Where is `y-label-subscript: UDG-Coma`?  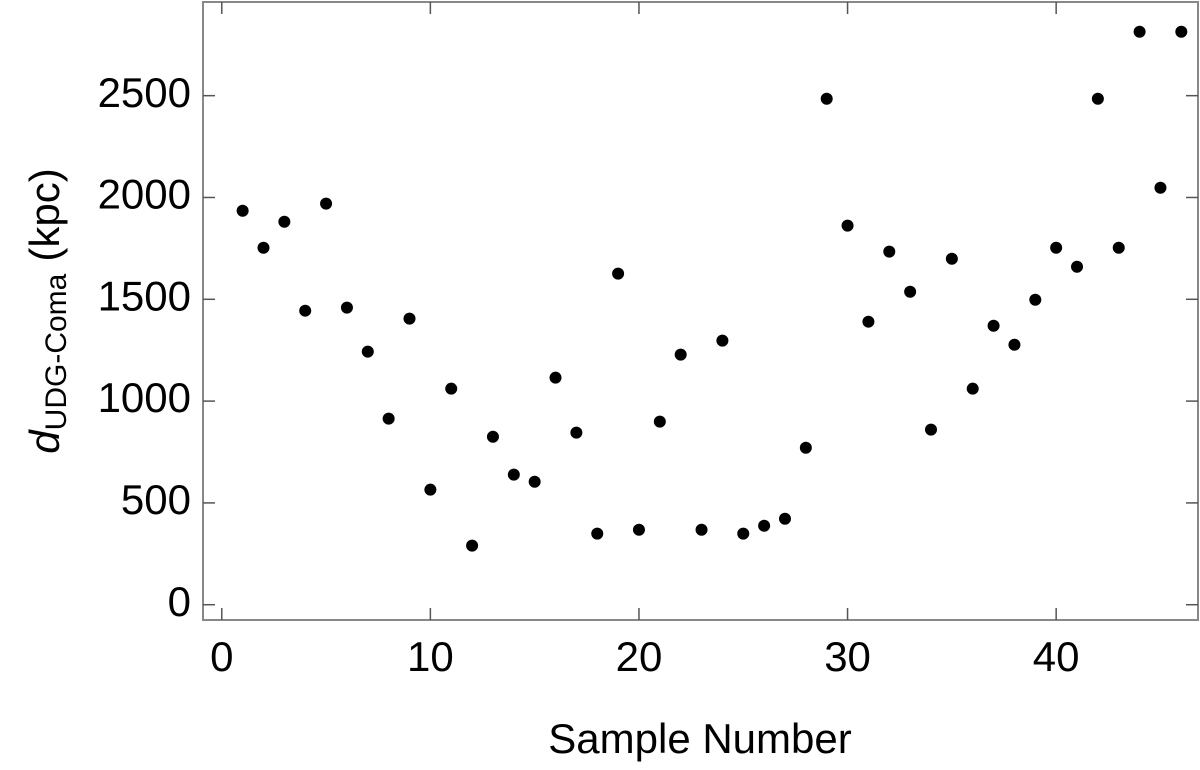
y-label-subscript: UDG-Coma is located at coordinates (56, 351).